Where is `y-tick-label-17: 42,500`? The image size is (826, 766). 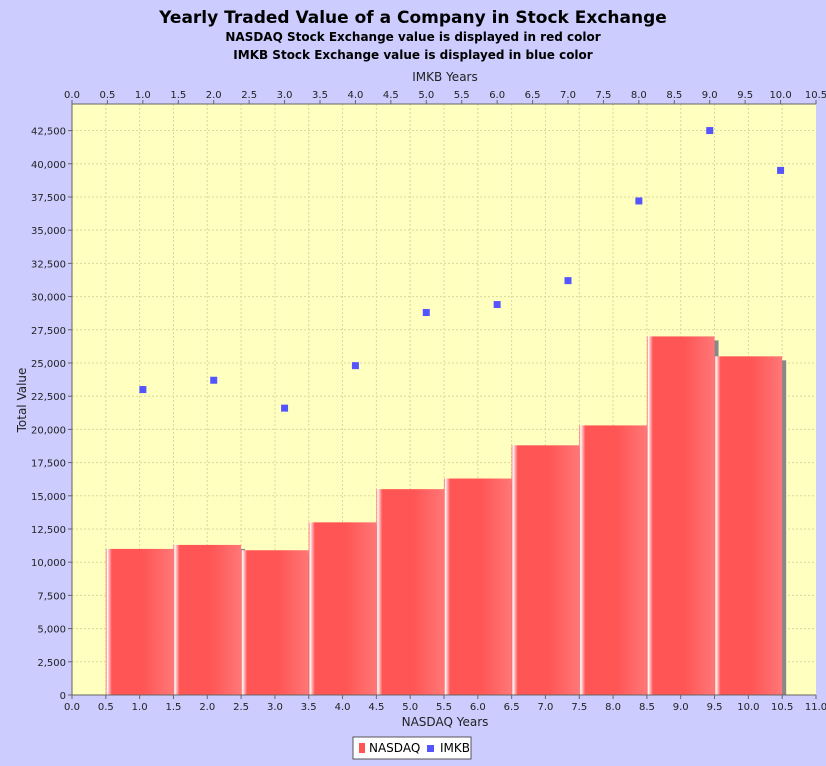
y-tick-label-17: 42,500 is located at coordinates (48, 132).